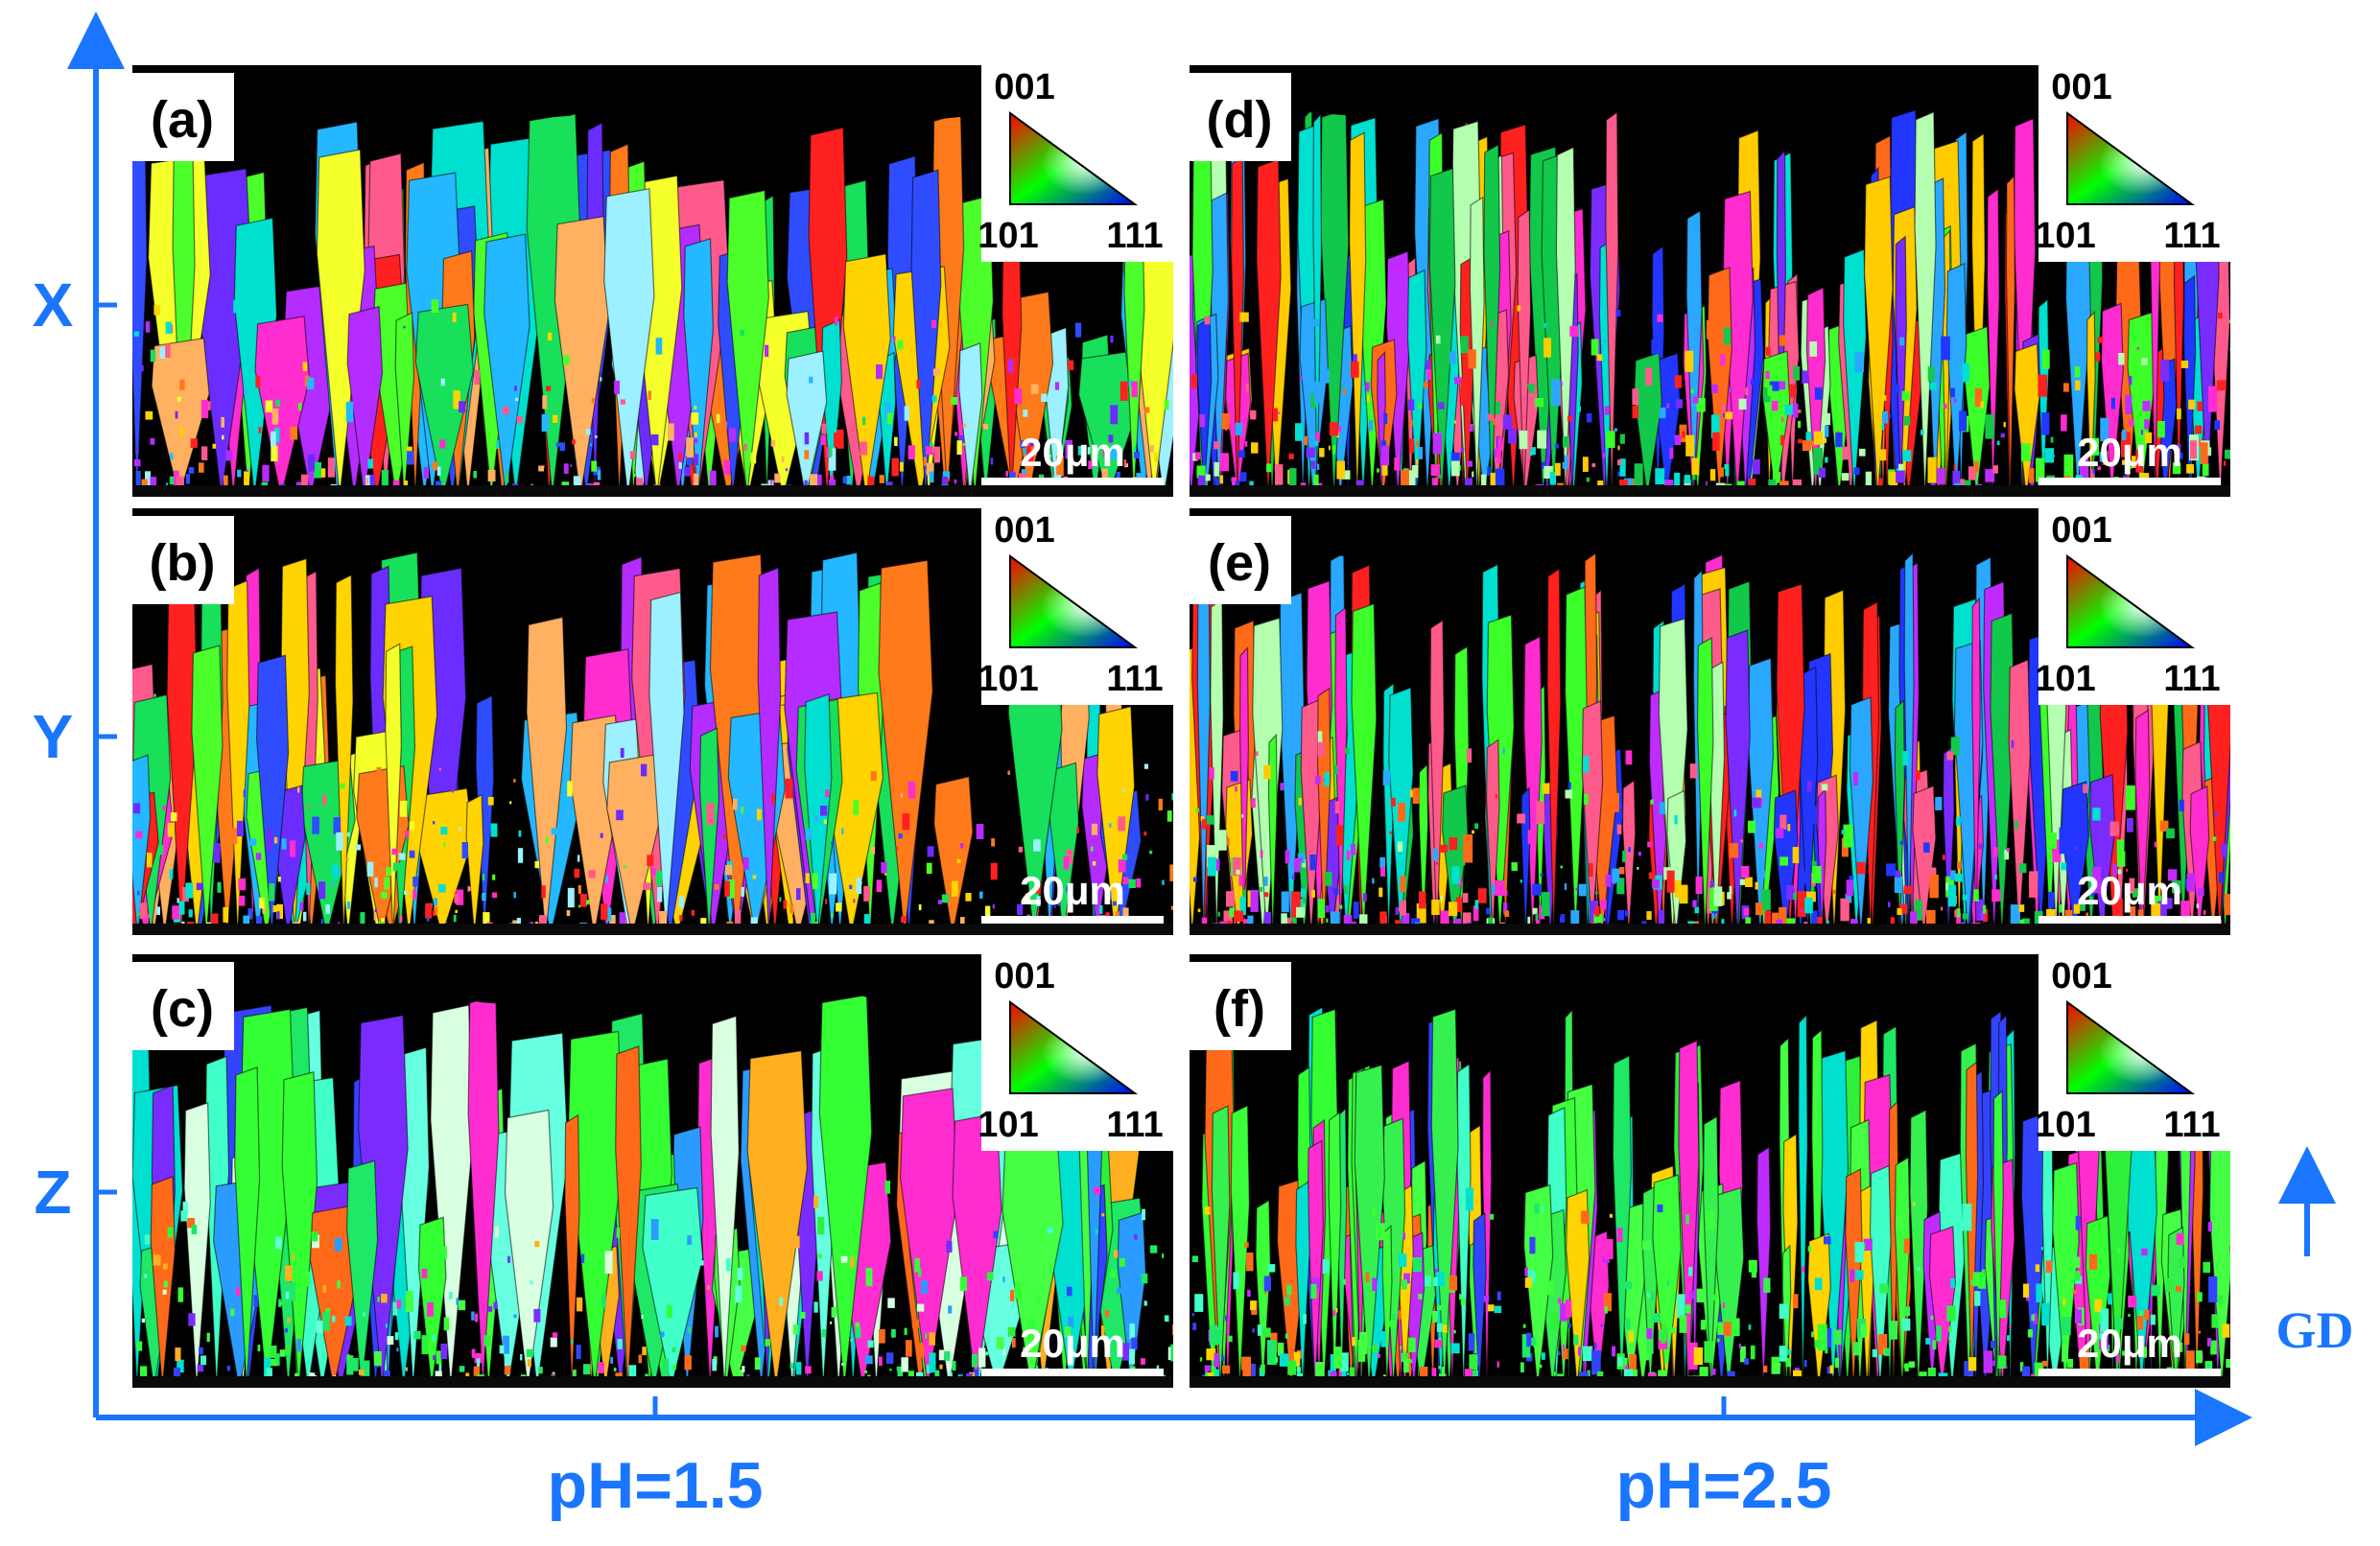 This screenshot has height=1546, width=2380. What do you see at coordinates (183, 563) in the screenshot?
I see `panel-label: (b)` at bounding box center [183, 563].